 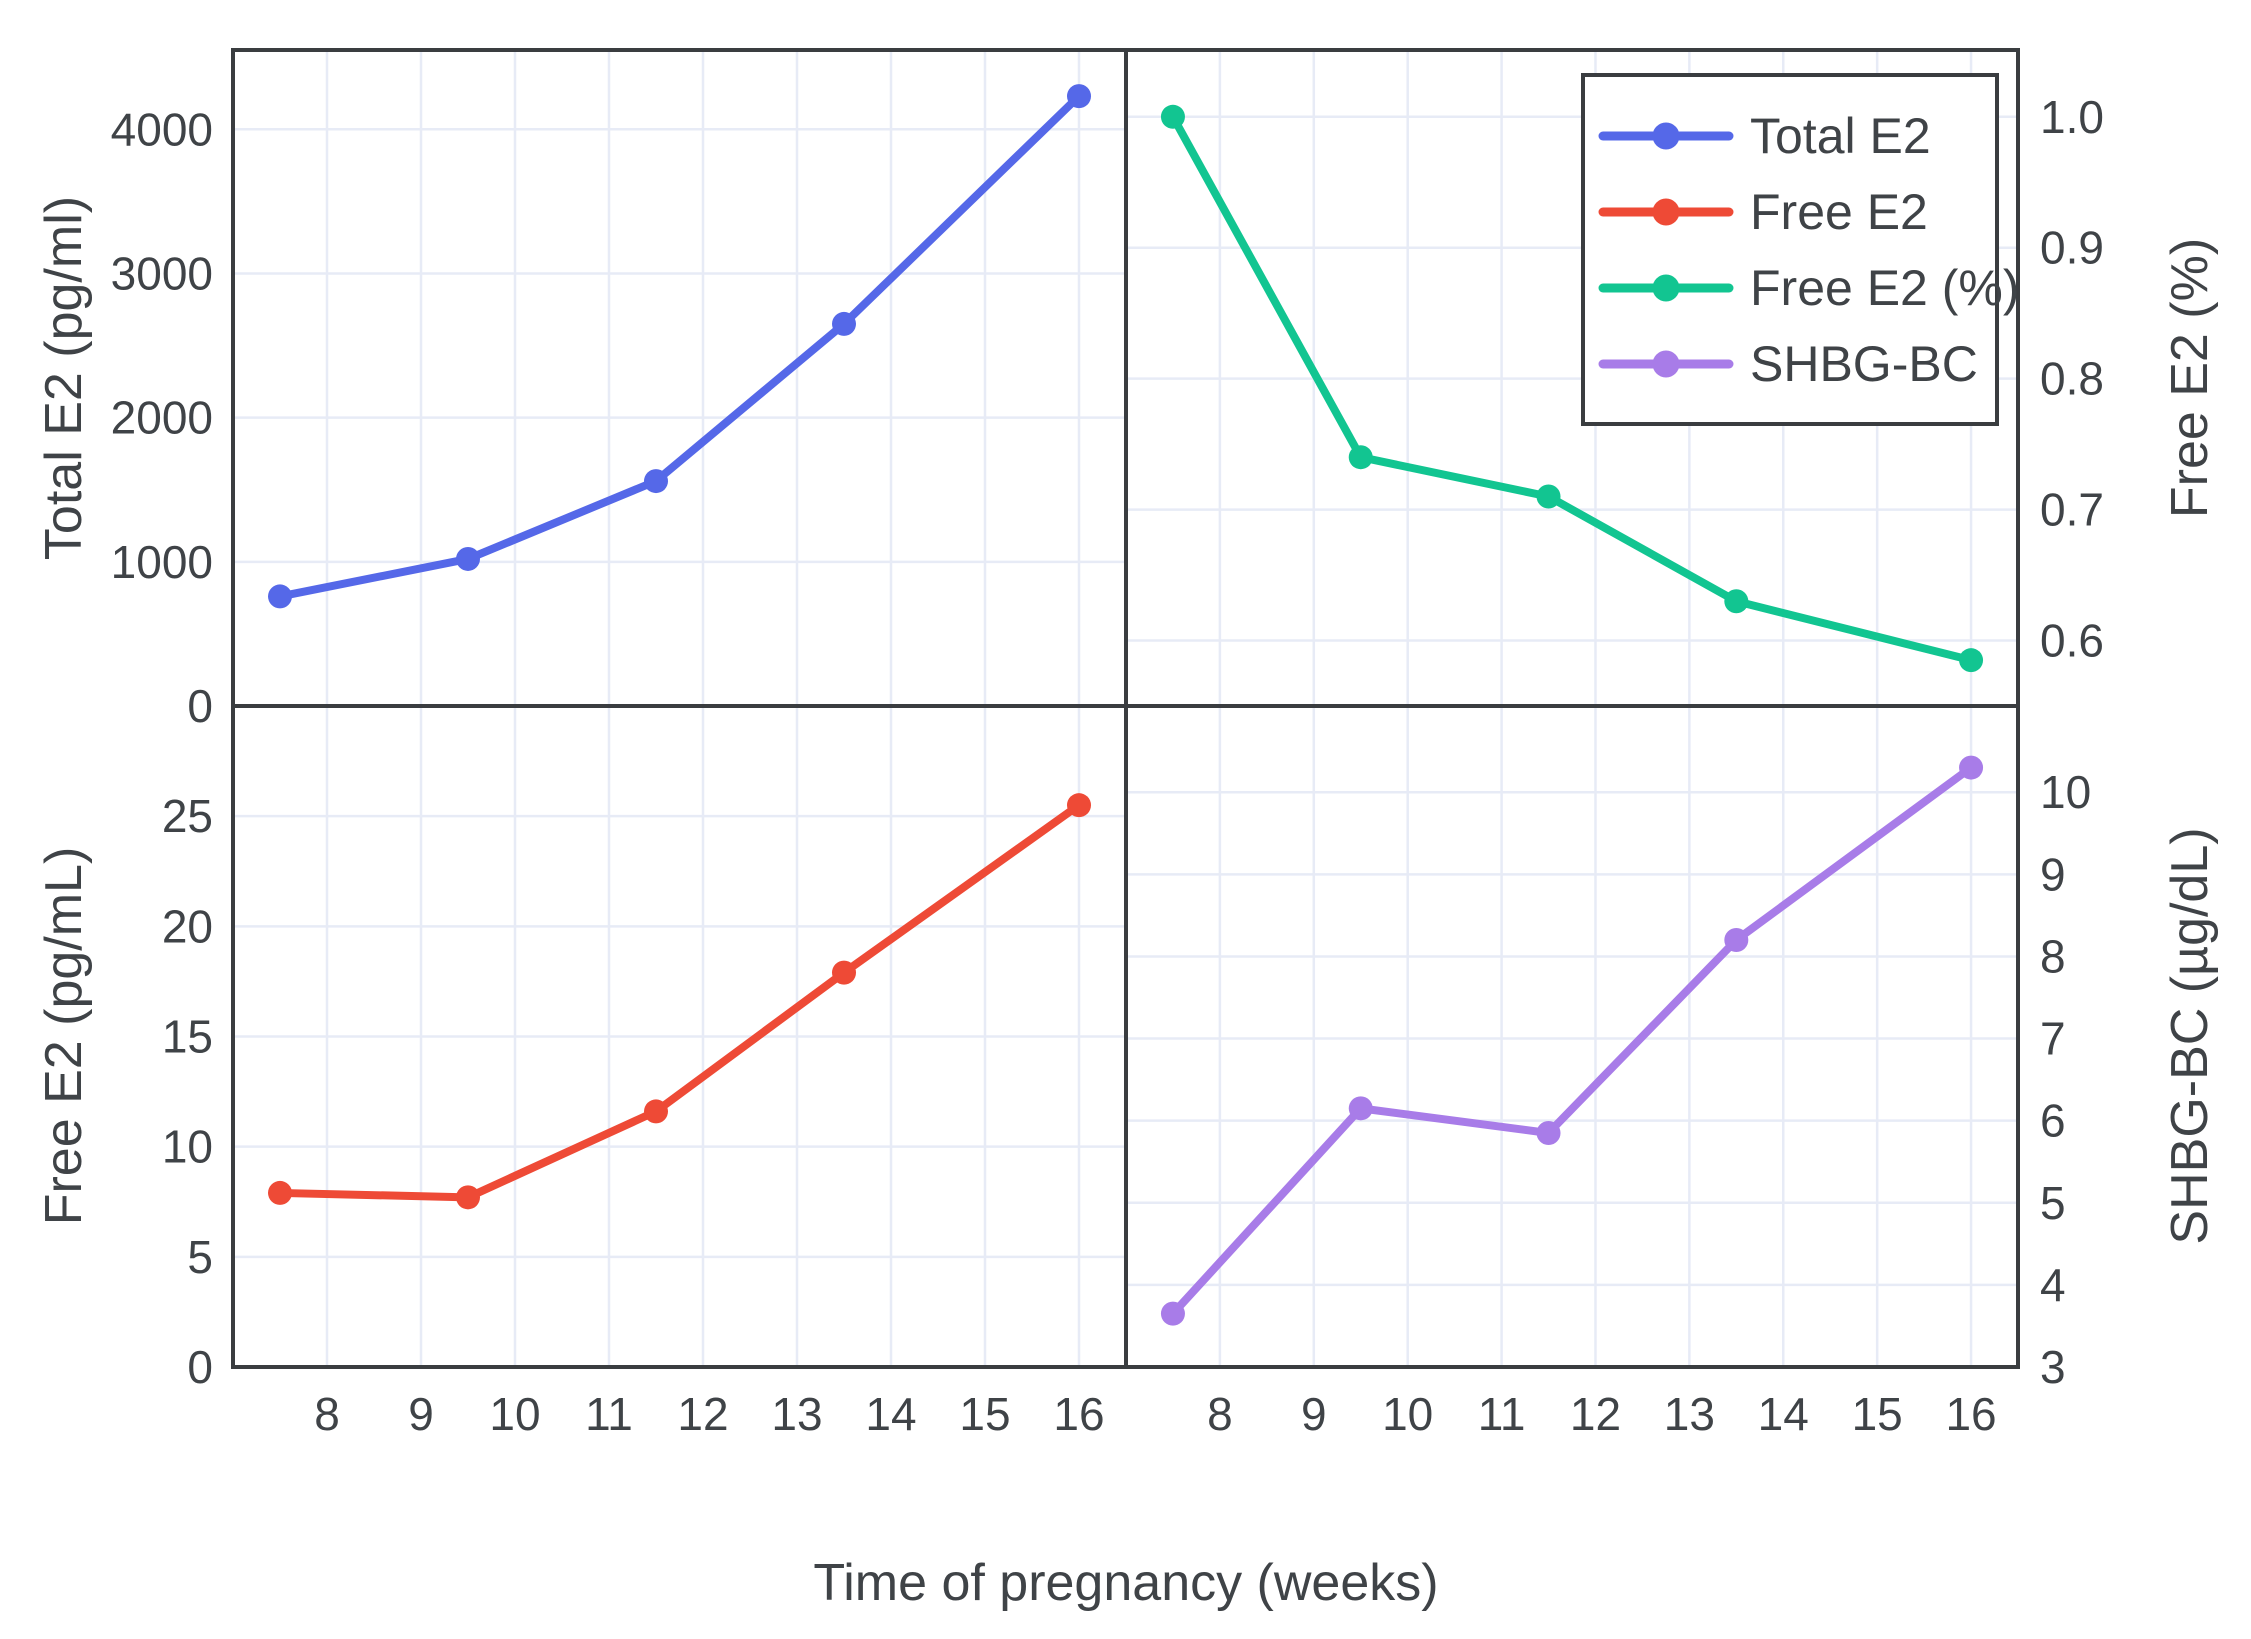 What do you see at coordinates (64, 1036) in the screenshot?
I see `axis-title-free-e2: Free E2 (pg/mL)` at bounding box center [64, 1036].